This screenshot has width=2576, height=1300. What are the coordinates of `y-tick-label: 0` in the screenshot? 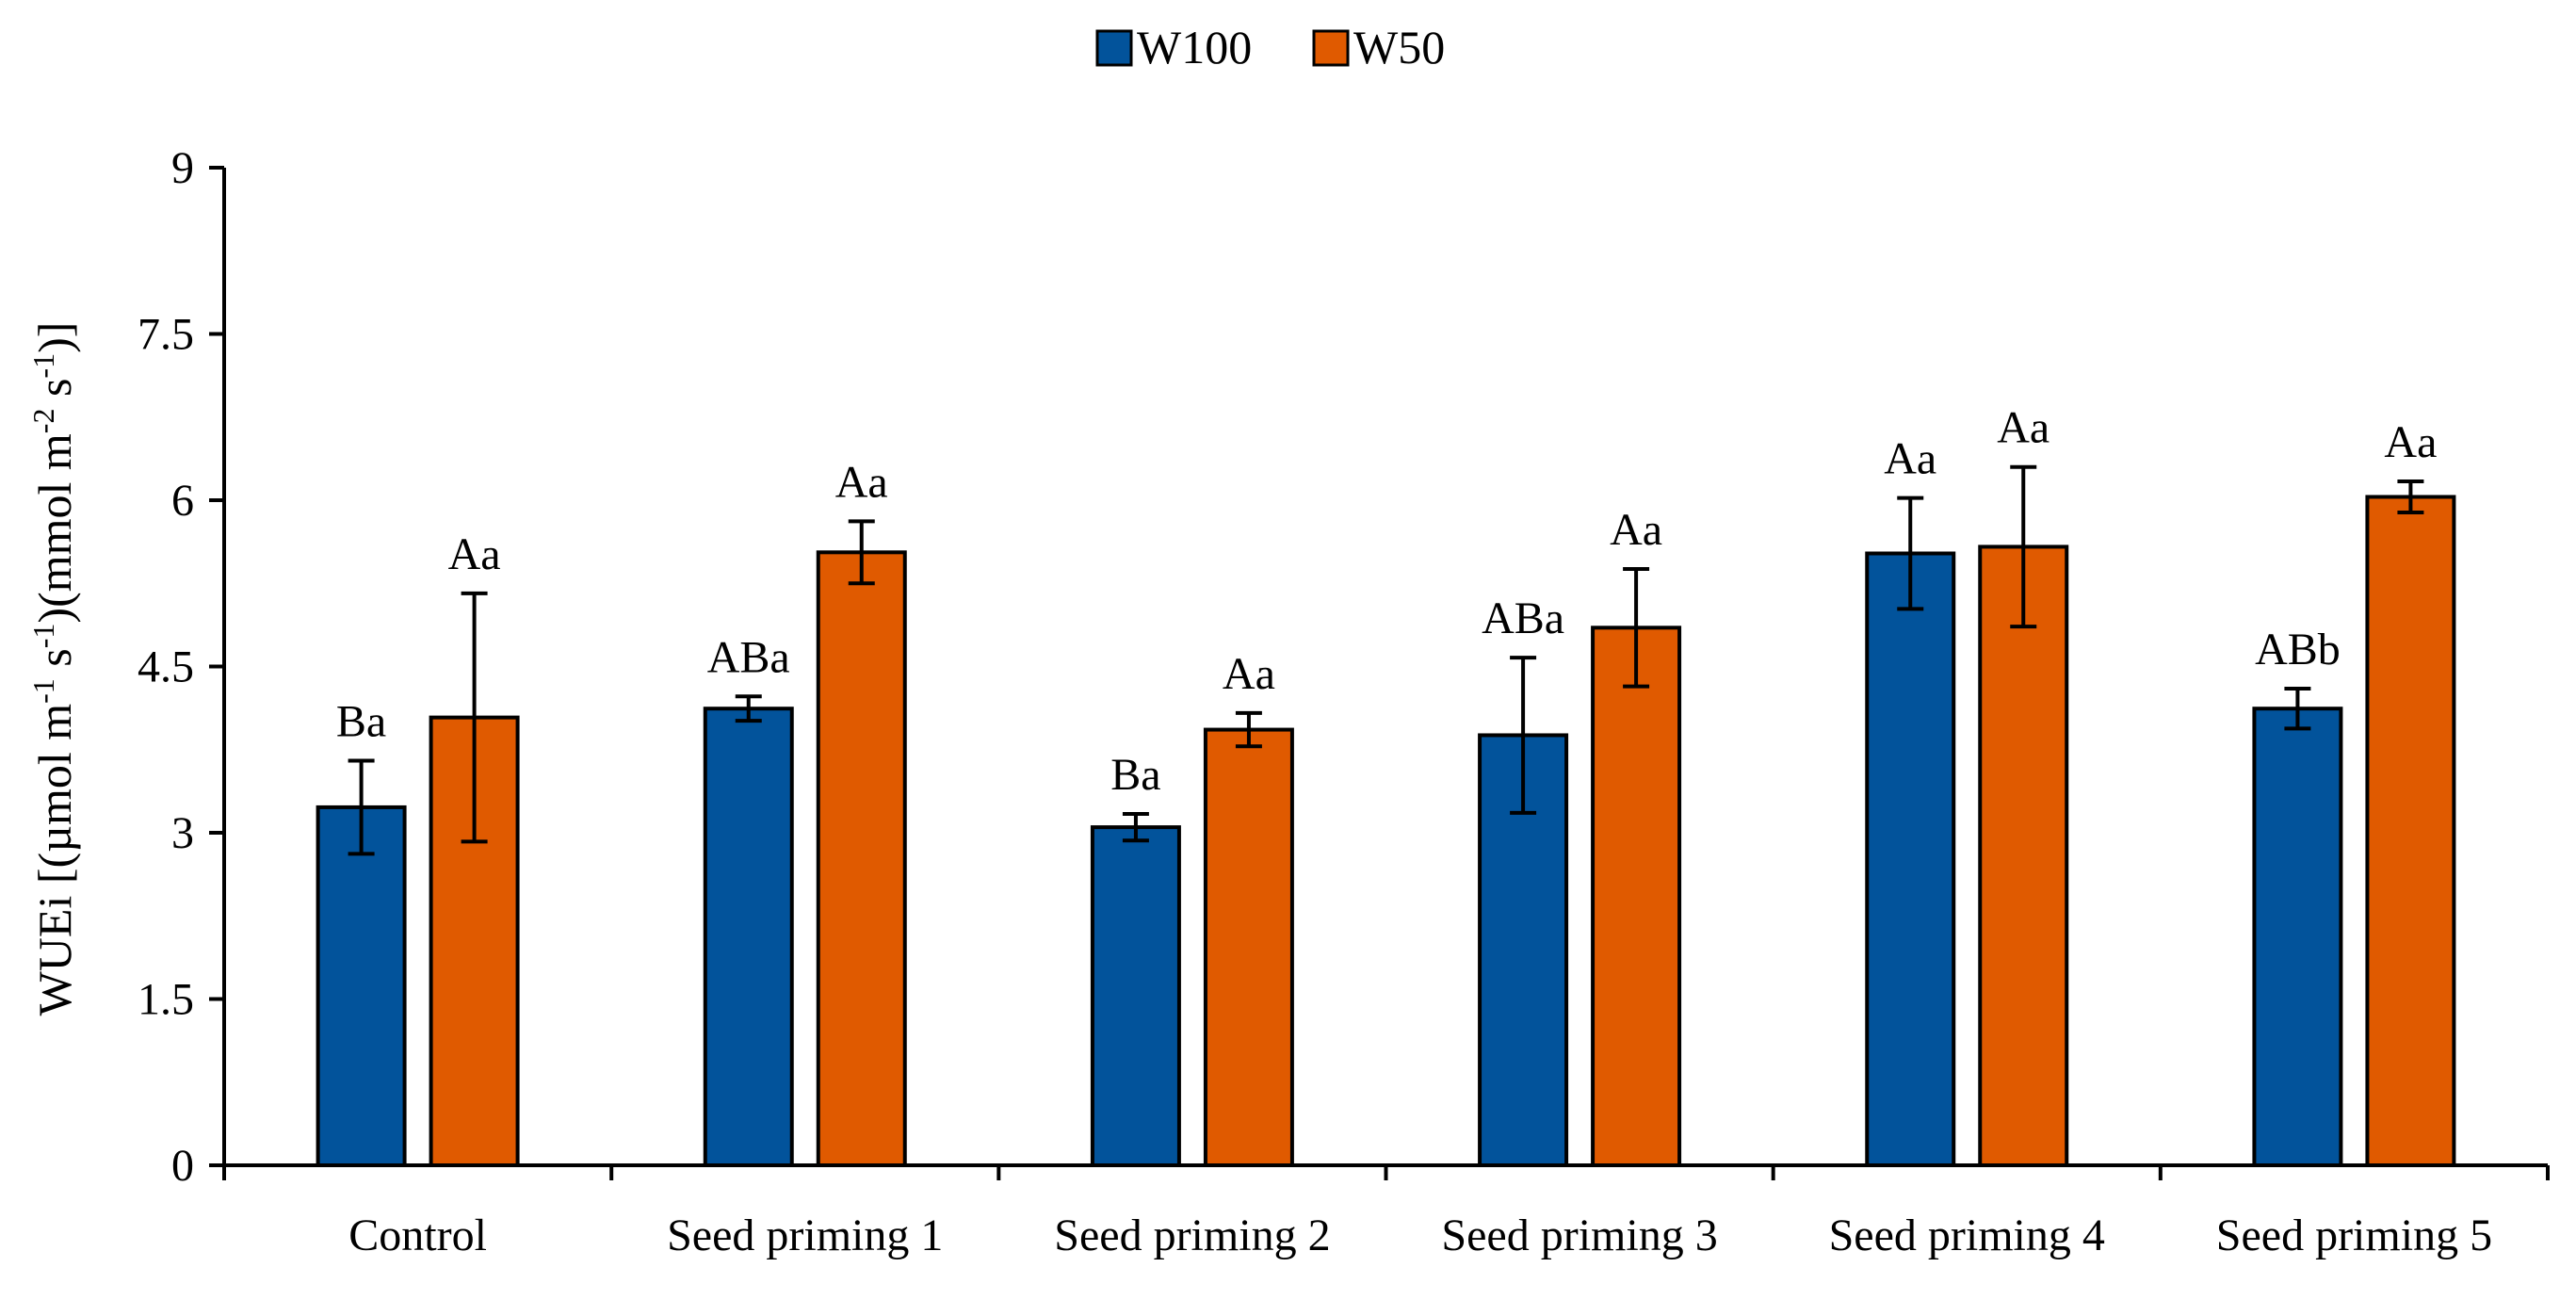 It's located at (182, 1166).